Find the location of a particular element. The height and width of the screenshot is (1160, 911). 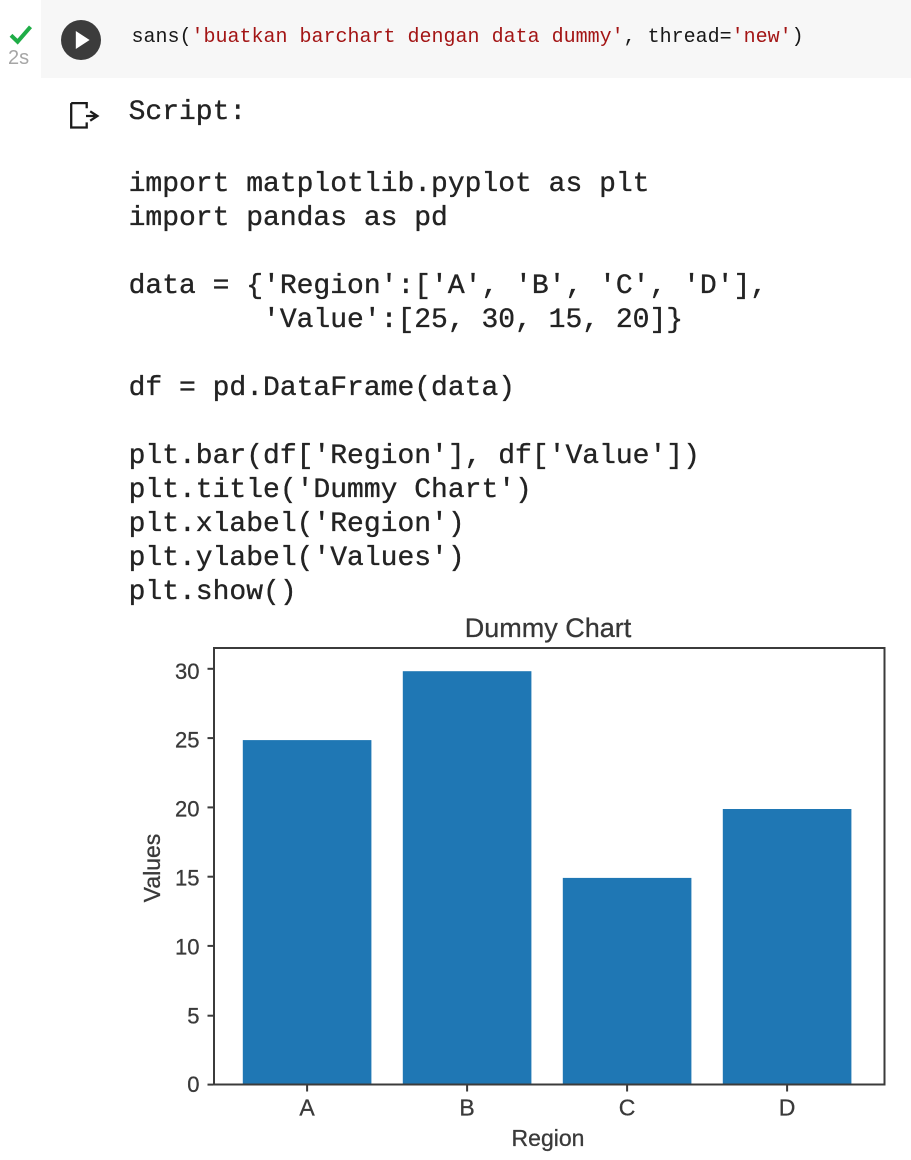

svg-text: 0 is located at coordinates (193, 1084).